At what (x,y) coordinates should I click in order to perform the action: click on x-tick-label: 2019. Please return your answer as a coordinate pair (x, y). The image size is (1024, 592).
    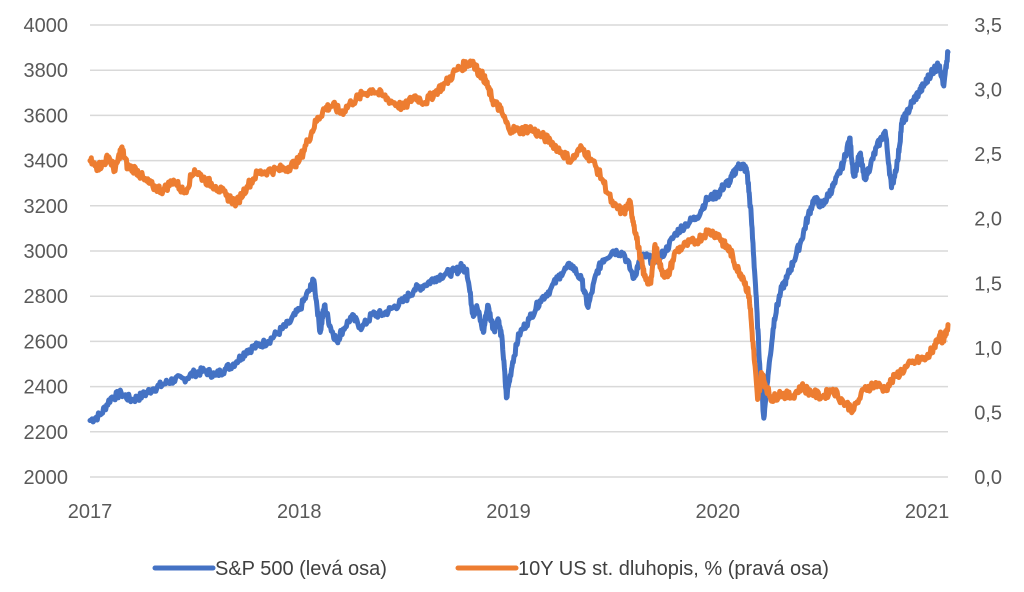
    Looking at the image, I should click on (508, 512).